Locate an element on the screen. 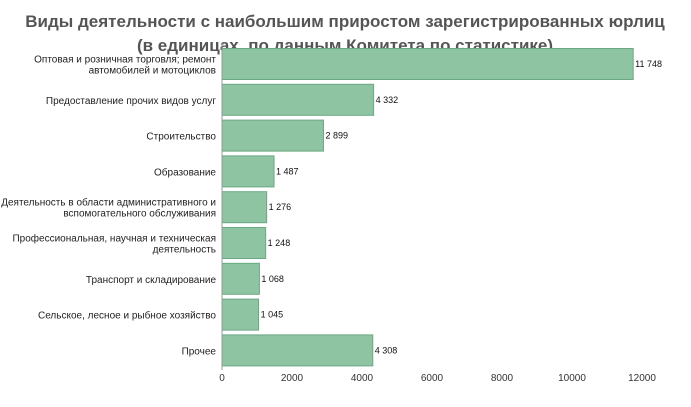 The image size is (691, 407). category-label: Предоставление прочих видов услуг is located at coordinates (131, 101).